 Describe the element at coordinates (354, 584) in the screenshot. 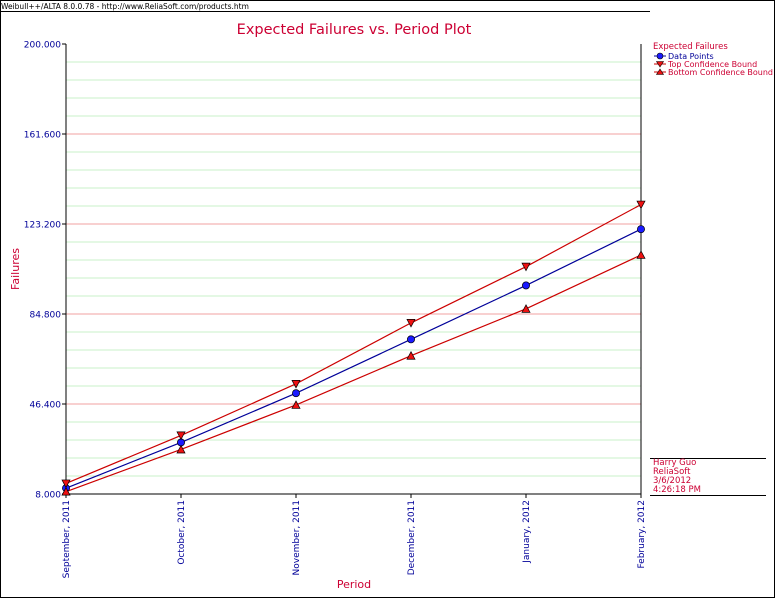

I see `x-axis-title: Period` at that location.